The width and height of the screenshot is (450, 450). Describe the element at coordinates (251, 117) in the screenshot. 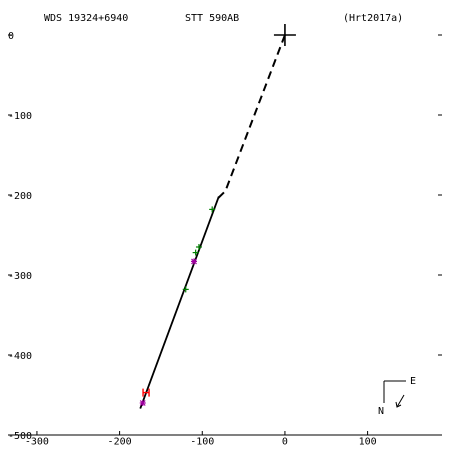

I see `path-to-origin` at that location.